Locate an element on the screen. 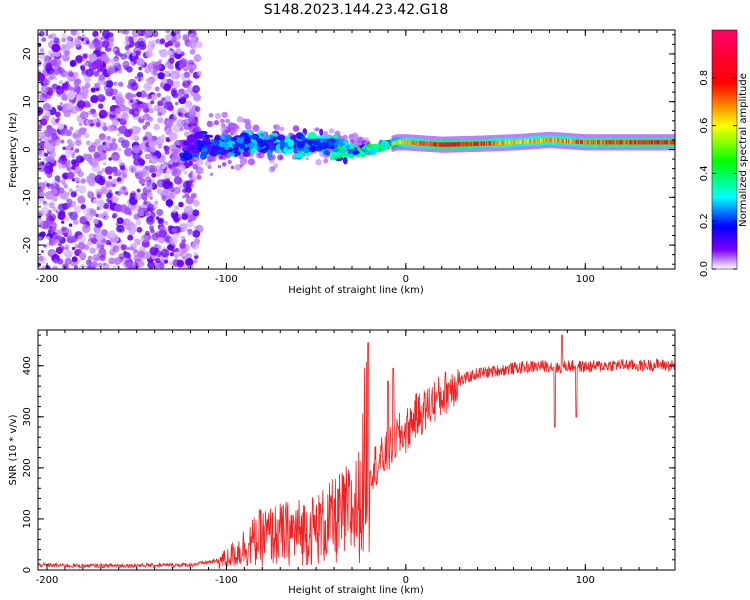  y-tick-label: 0 is located at coordinates (27, 149).